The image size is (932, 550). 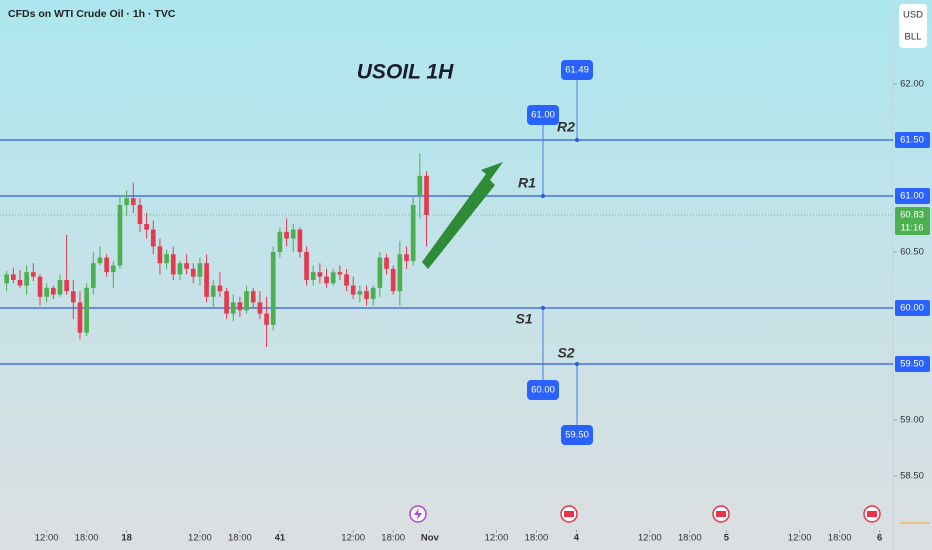 I want to click on y-tick-label: 60.50, so click(x=912, y=252).